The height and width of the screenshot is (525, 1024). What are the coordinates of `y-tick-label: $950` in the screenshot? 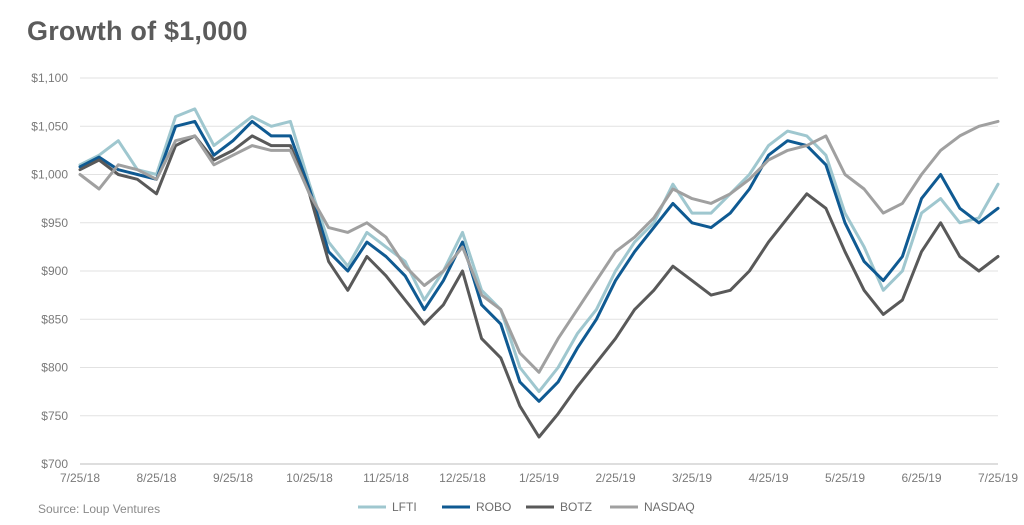 It's located at (54, 223).